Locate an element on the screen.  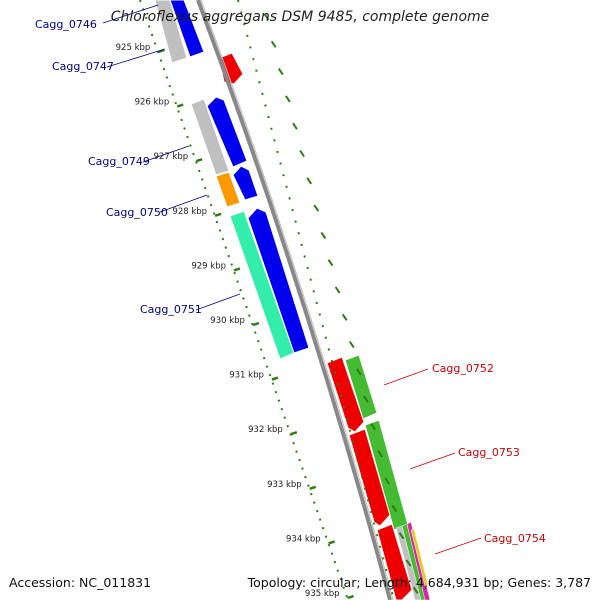
tick-label: 930 kbp is located at coordinates (227, 321).